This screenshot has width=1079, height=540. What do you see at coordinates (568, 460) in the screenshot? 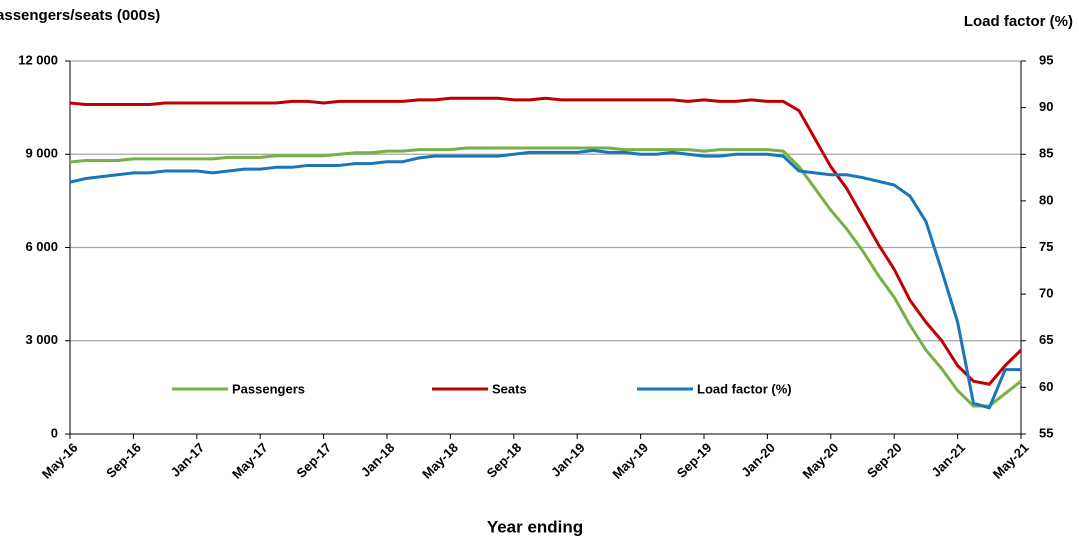
I see `x-tick-label: Jan-19` at bounding box center [568, 460].